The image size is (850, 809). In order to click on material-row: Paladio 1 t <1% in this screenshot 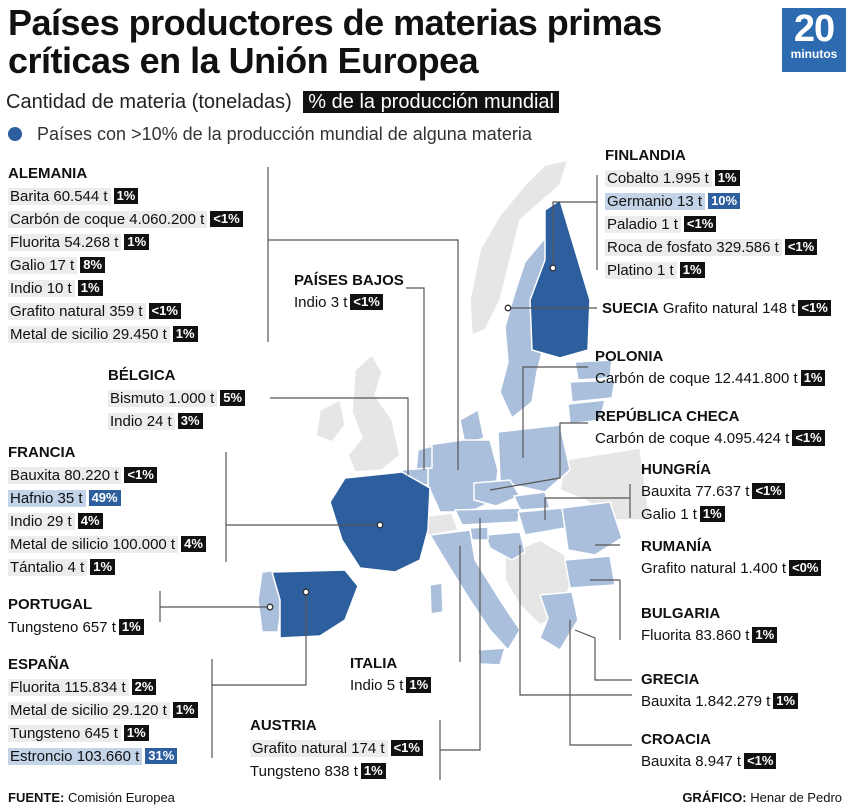, I will do `click(711, 225)`.